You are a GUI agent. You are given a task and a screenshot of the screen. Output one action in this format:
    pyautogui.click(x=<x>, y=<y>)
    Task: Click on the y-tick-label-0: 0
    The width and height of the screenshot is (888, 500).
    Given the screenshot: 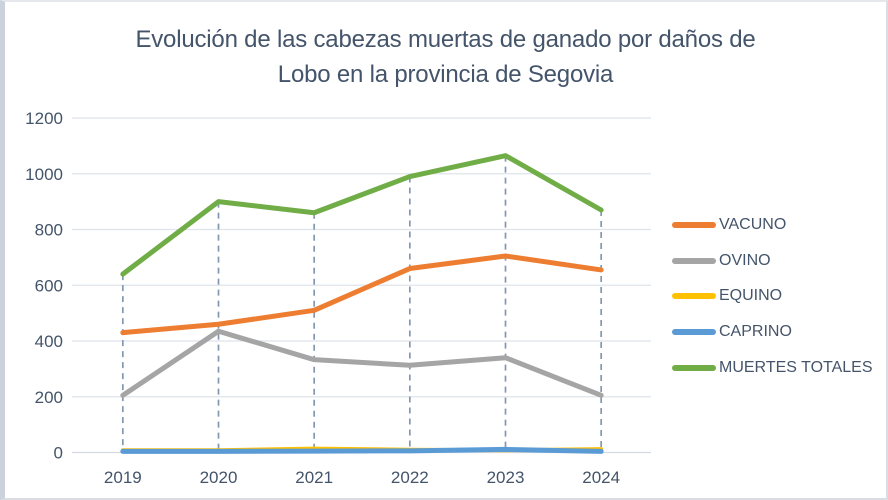 What is the action you would take?
    pyautogui.click(x=58, y=453)
    